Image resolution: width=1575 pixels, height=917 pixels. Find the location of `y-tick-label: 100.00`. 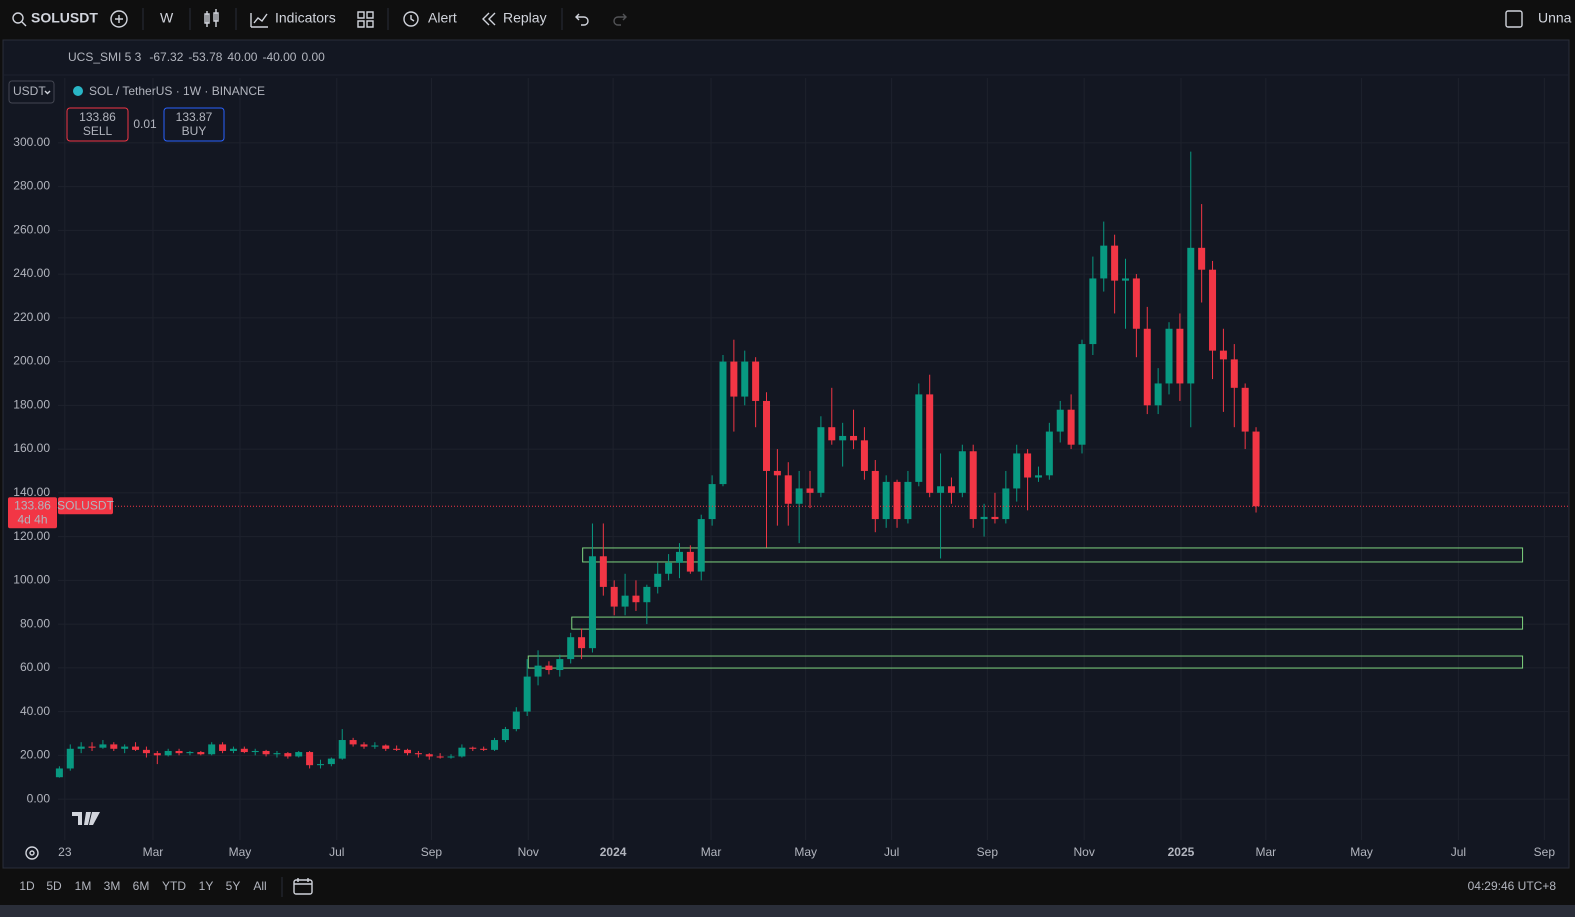

y-tick-label: 100.00 is located at coordinates (31, 580).